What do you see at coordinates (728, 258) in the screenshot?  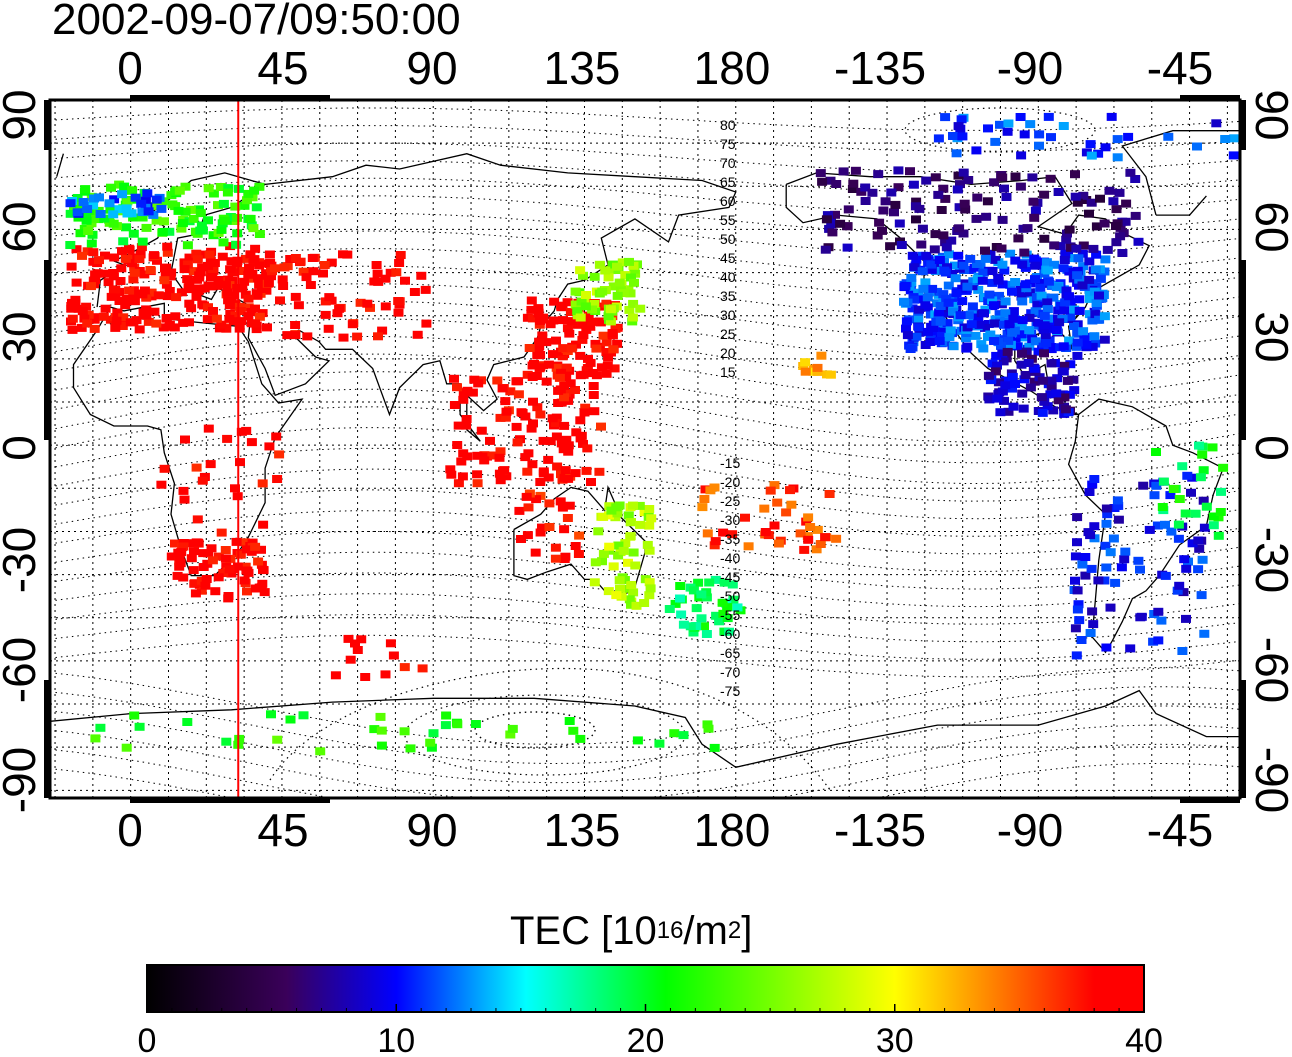 I see `contour-label-north: 45` at bounding box center [728, 258].